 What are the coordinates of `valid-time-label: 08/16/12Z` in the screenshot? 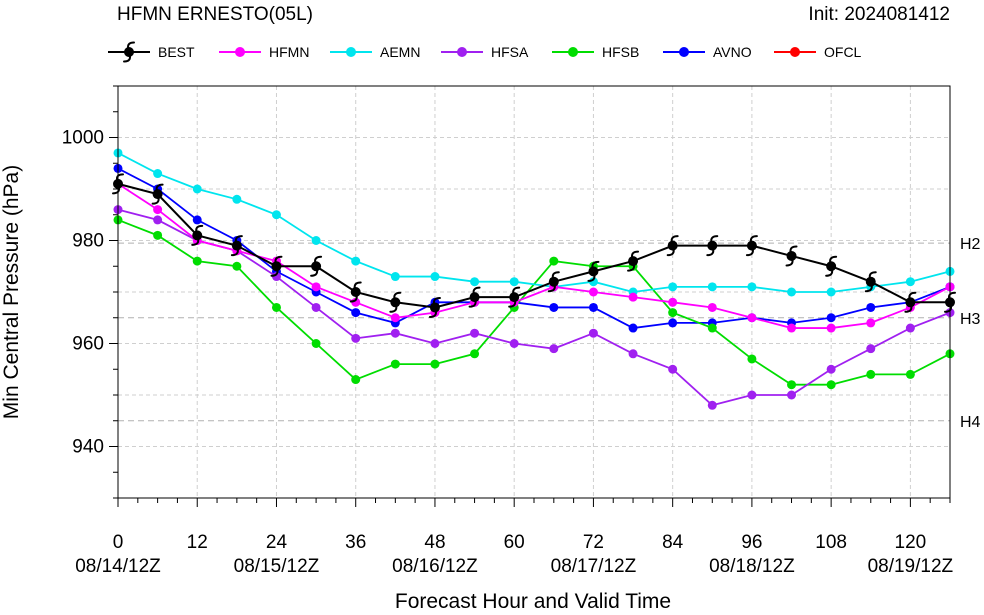 It's located at (435, 566).